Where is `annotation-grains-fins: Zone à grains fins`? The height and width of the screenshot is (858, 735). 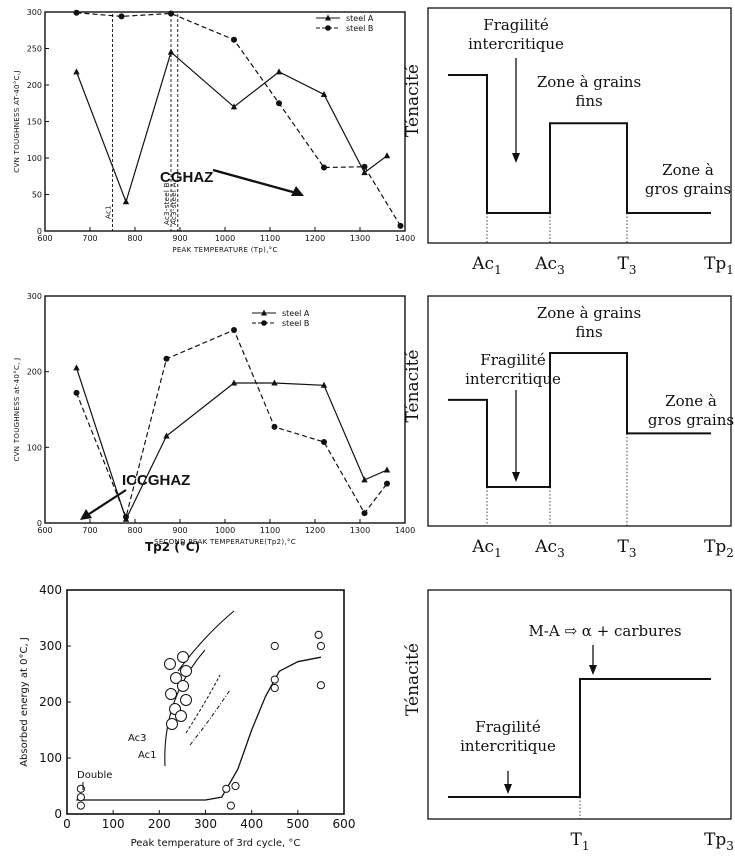 annotation-grains-fins: Zone à grains fins is located at coordinates (589, 322).